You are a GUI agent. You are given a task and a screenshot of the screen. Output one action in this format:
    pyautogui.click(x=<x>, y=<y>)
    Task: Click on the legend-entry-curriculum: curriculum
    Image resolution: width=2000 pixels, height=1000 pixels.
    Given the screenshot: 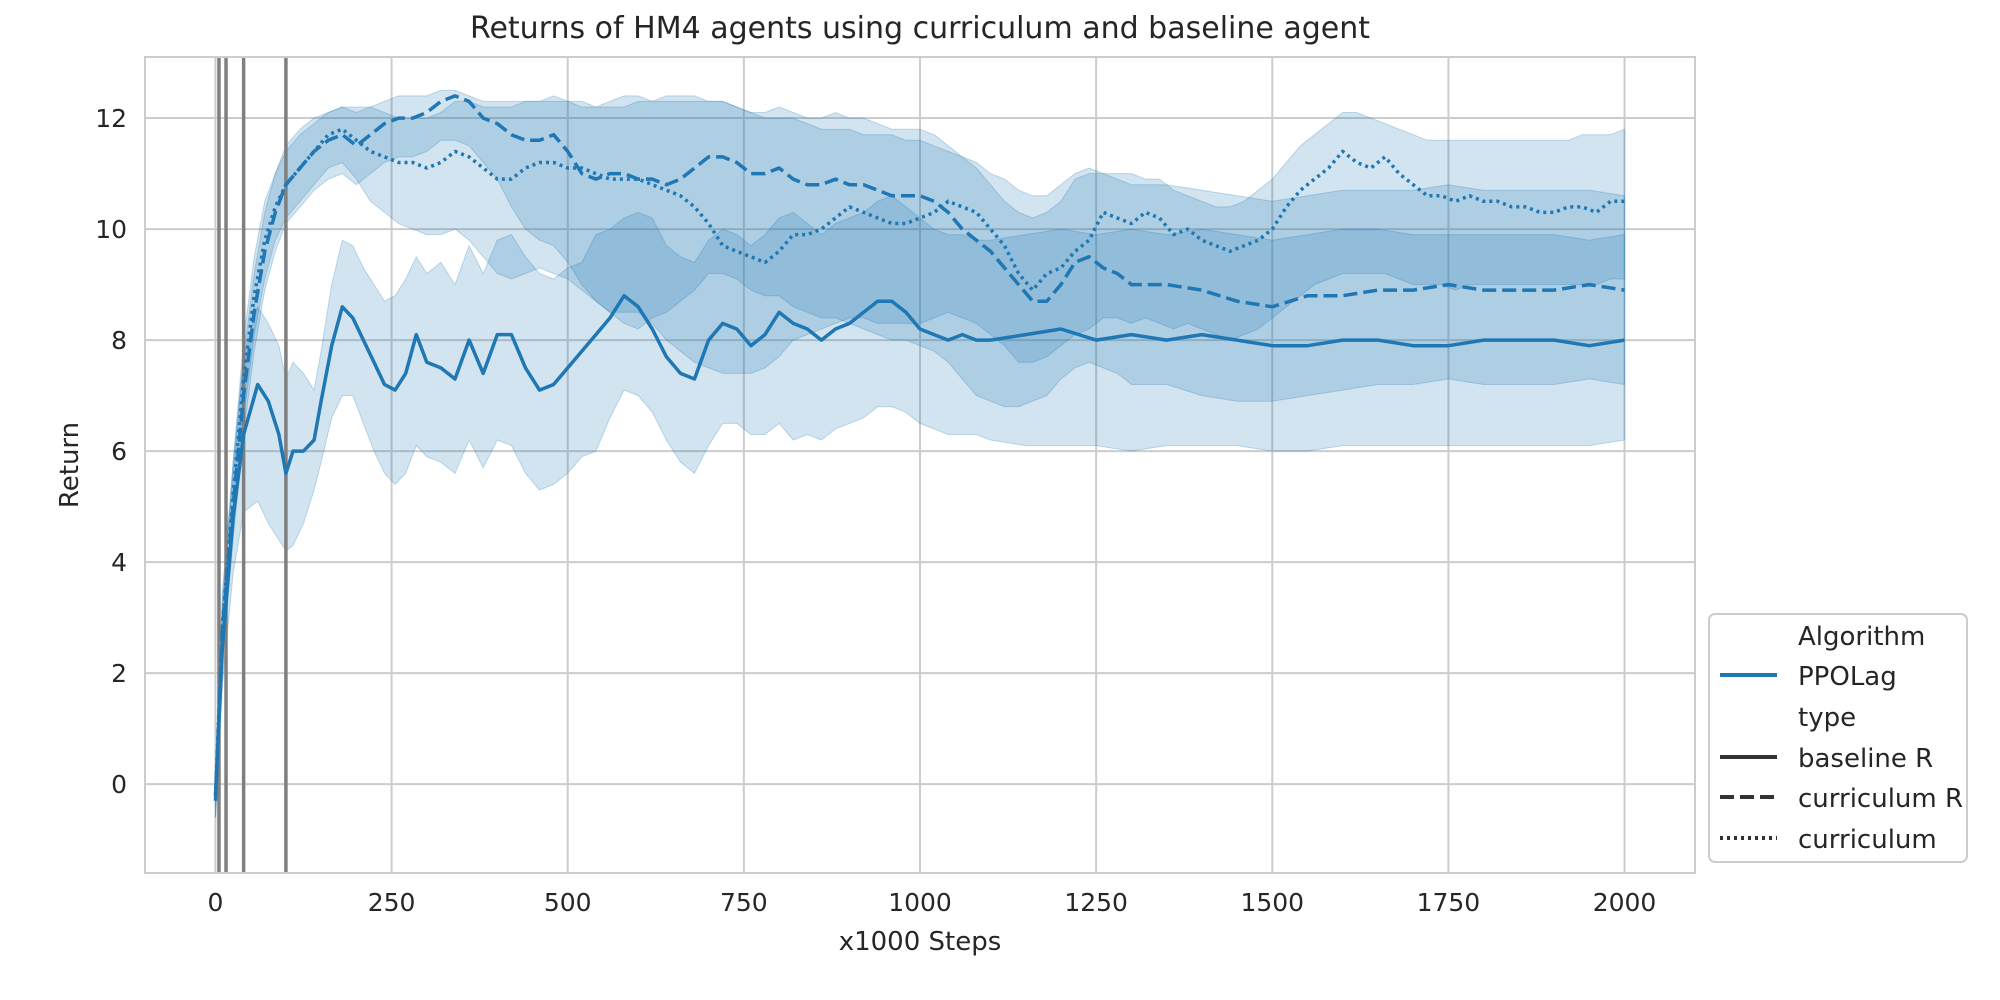 What is the action you would take?
    pyautogui.click(x=1867, y=840)
    